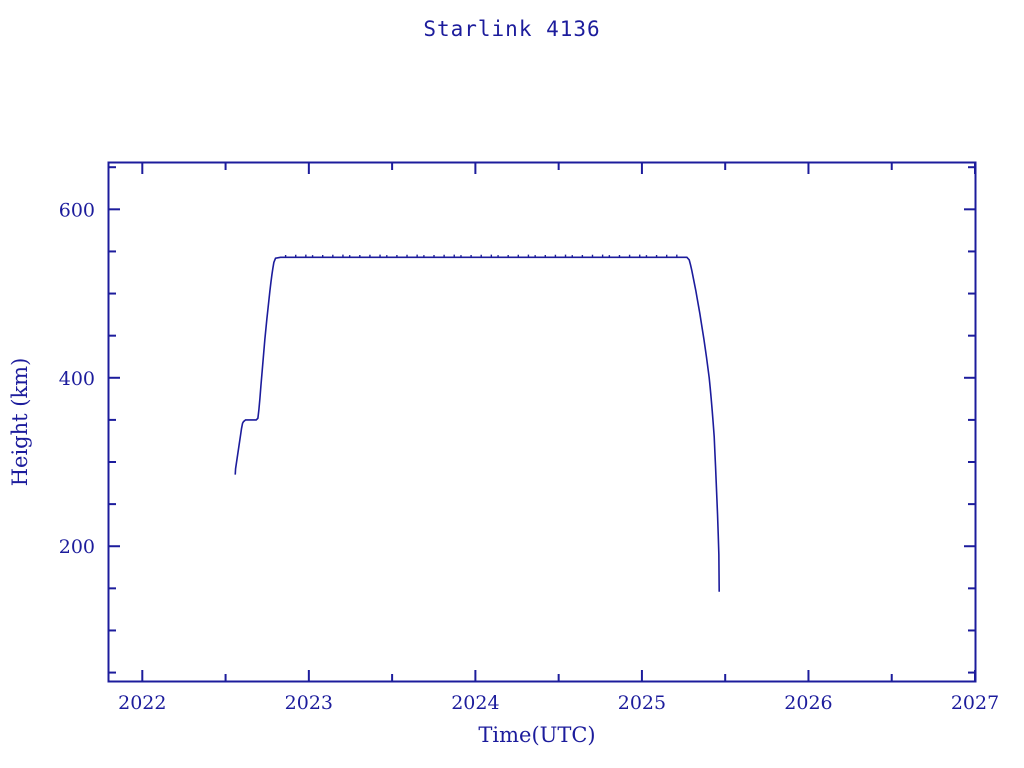  I want to click on x-tick-label: 2022, so click(142, 703).